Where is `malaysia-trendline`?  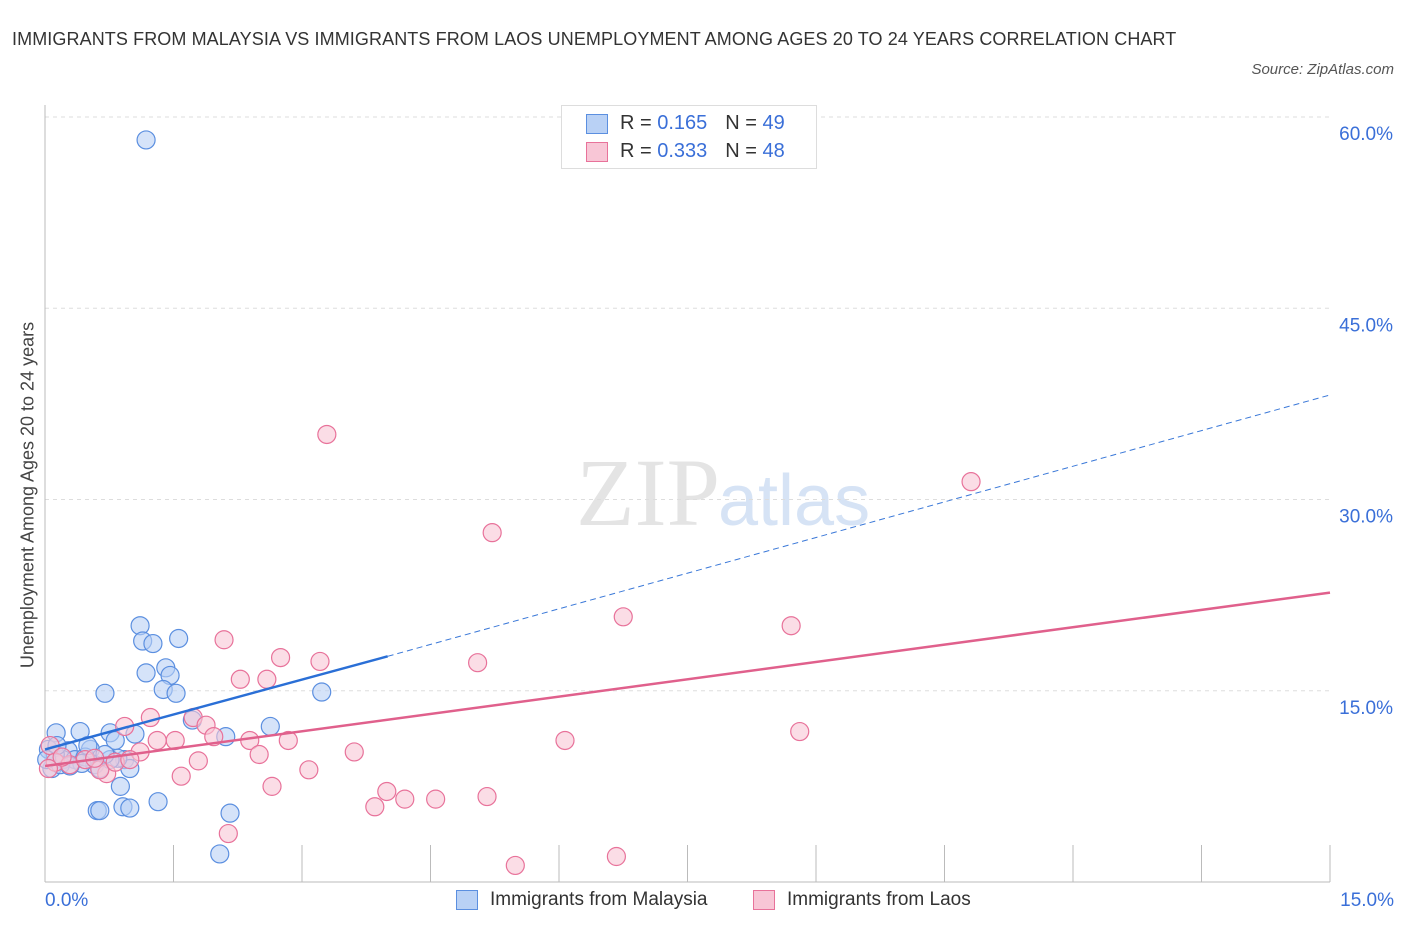
malaysia-trendline is located at coordinates (216, 703).